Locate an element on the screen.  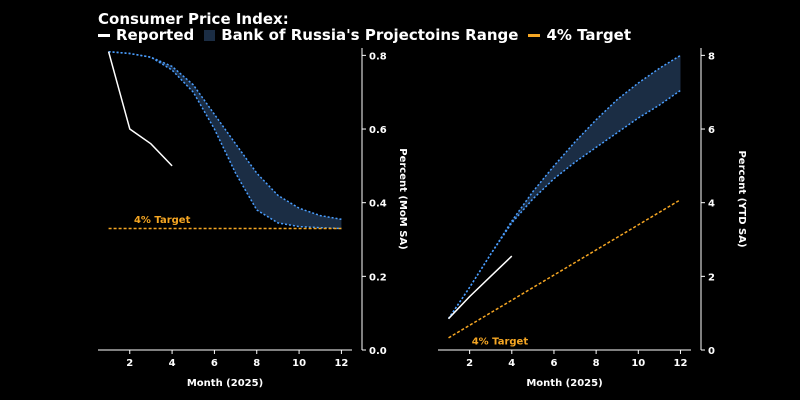
legend-swatch-reported is located at coordinates (104, 35).